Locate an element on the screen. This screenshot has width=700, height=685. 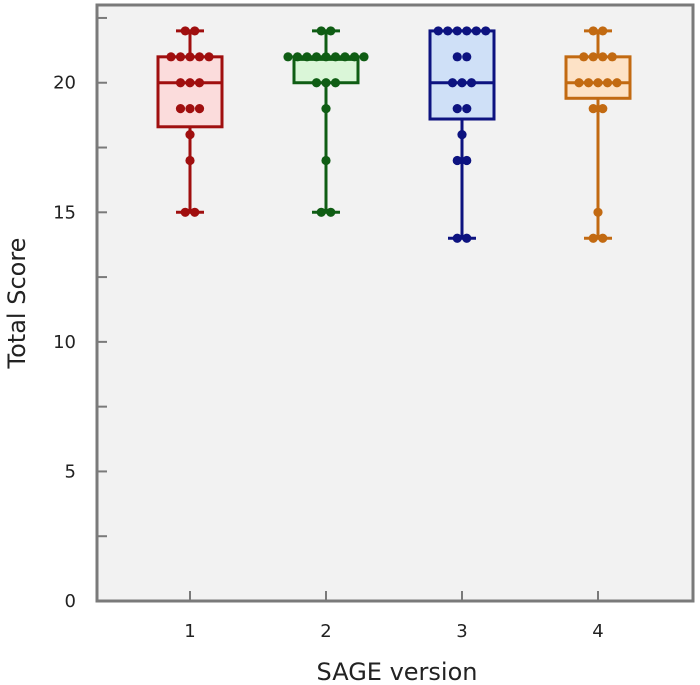
y-tick-label: 20 is located at coordinates (64, 83).